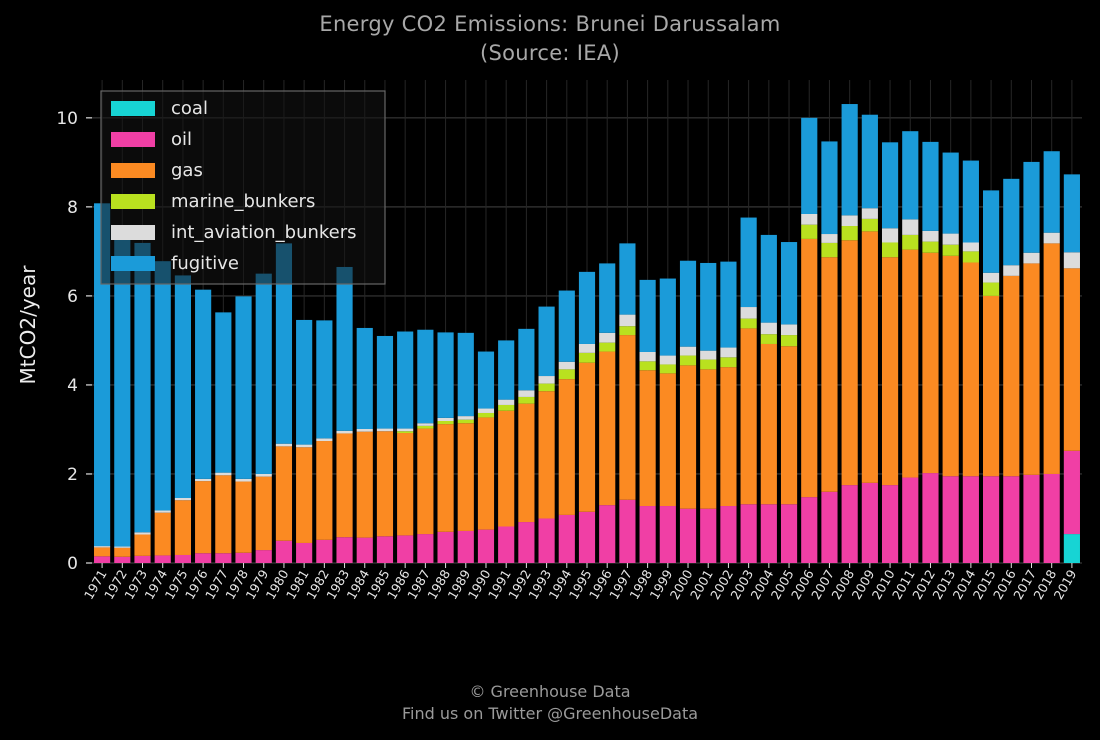 This screenshot has width=1100, height=740. I want to click on legend-swatch-int_aviation_bunkers, so click(133, 232).